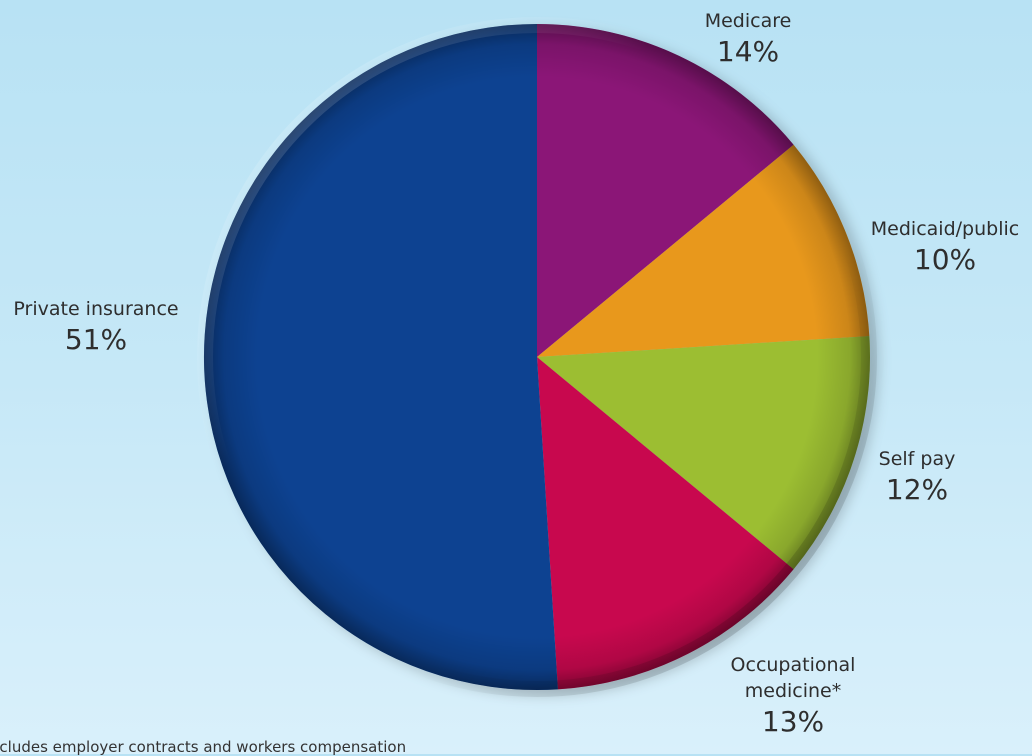 Image resolution: width=1032 pixels, height=756 pixels. I want to click on label-private-insurance: Private insurance 51%, so click(95, 327).